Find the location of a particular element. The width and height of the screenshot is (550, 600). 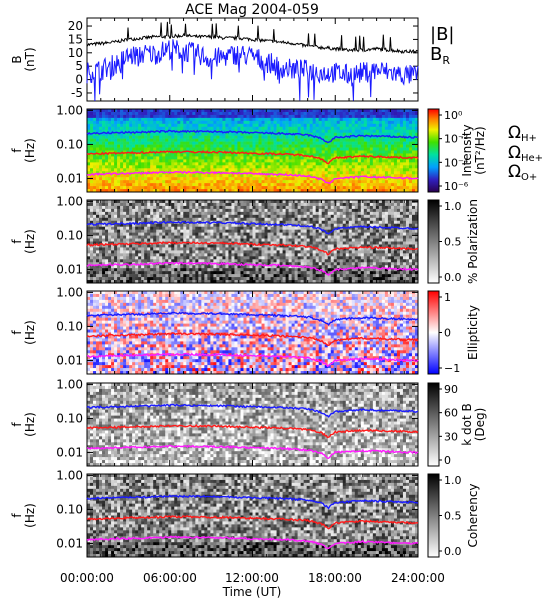

panel-coherency: 1.00 0.10 0.01 f(Hz) 1.0 0.5 0.0 Coherency is located at coordinates (245, 513).